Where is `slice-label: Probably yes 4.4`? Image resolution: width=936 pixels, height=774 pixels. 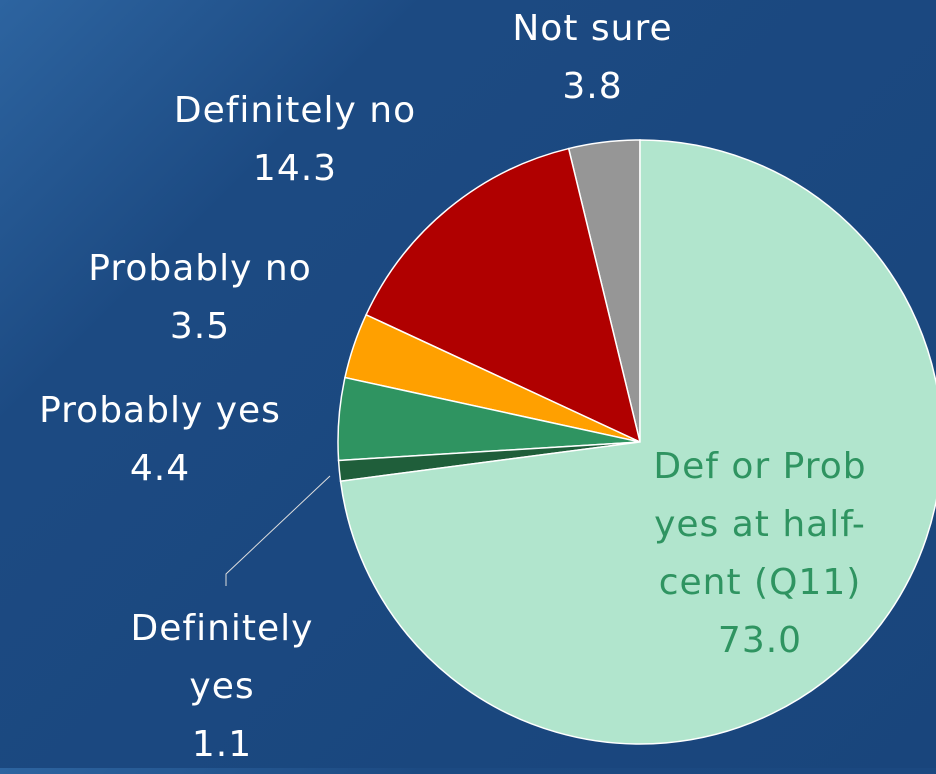 slice-label: Probably yes 4.4 is located at coordinates (160, 440).